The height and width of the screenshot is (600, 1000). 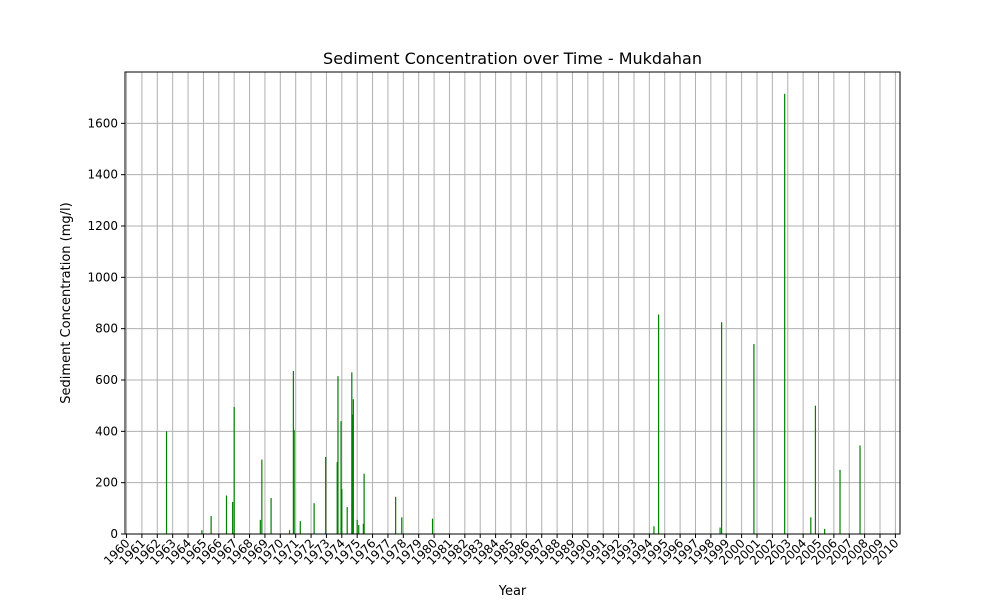 What do you see at coordinates (106, 380) in the screenshot?
I see `y-tick-label: 600` at bounding box center [106, 380].